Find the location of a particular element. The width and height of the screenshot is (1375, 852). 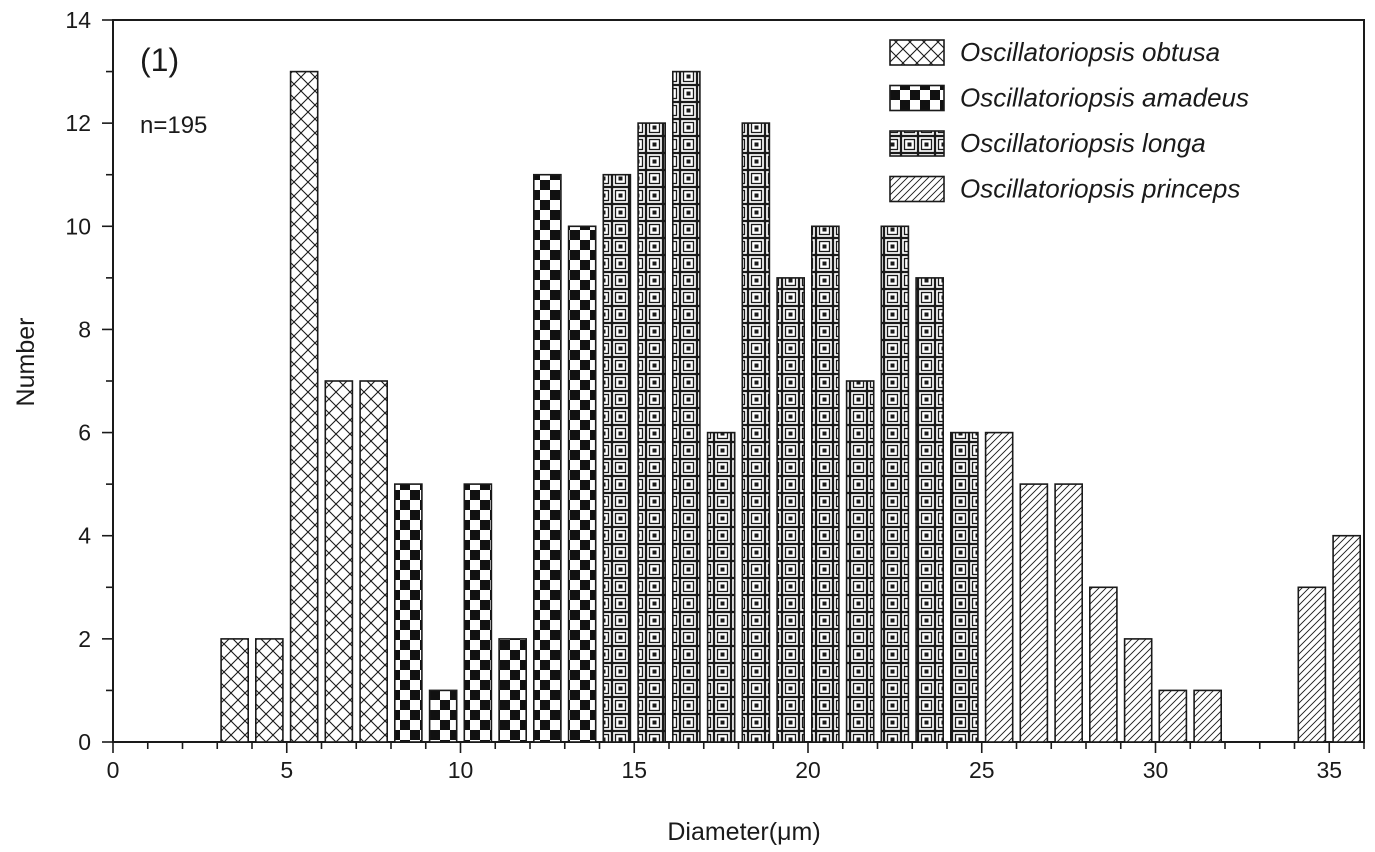

x-tick-label-5: 5 is located at coordinates (286, 770).